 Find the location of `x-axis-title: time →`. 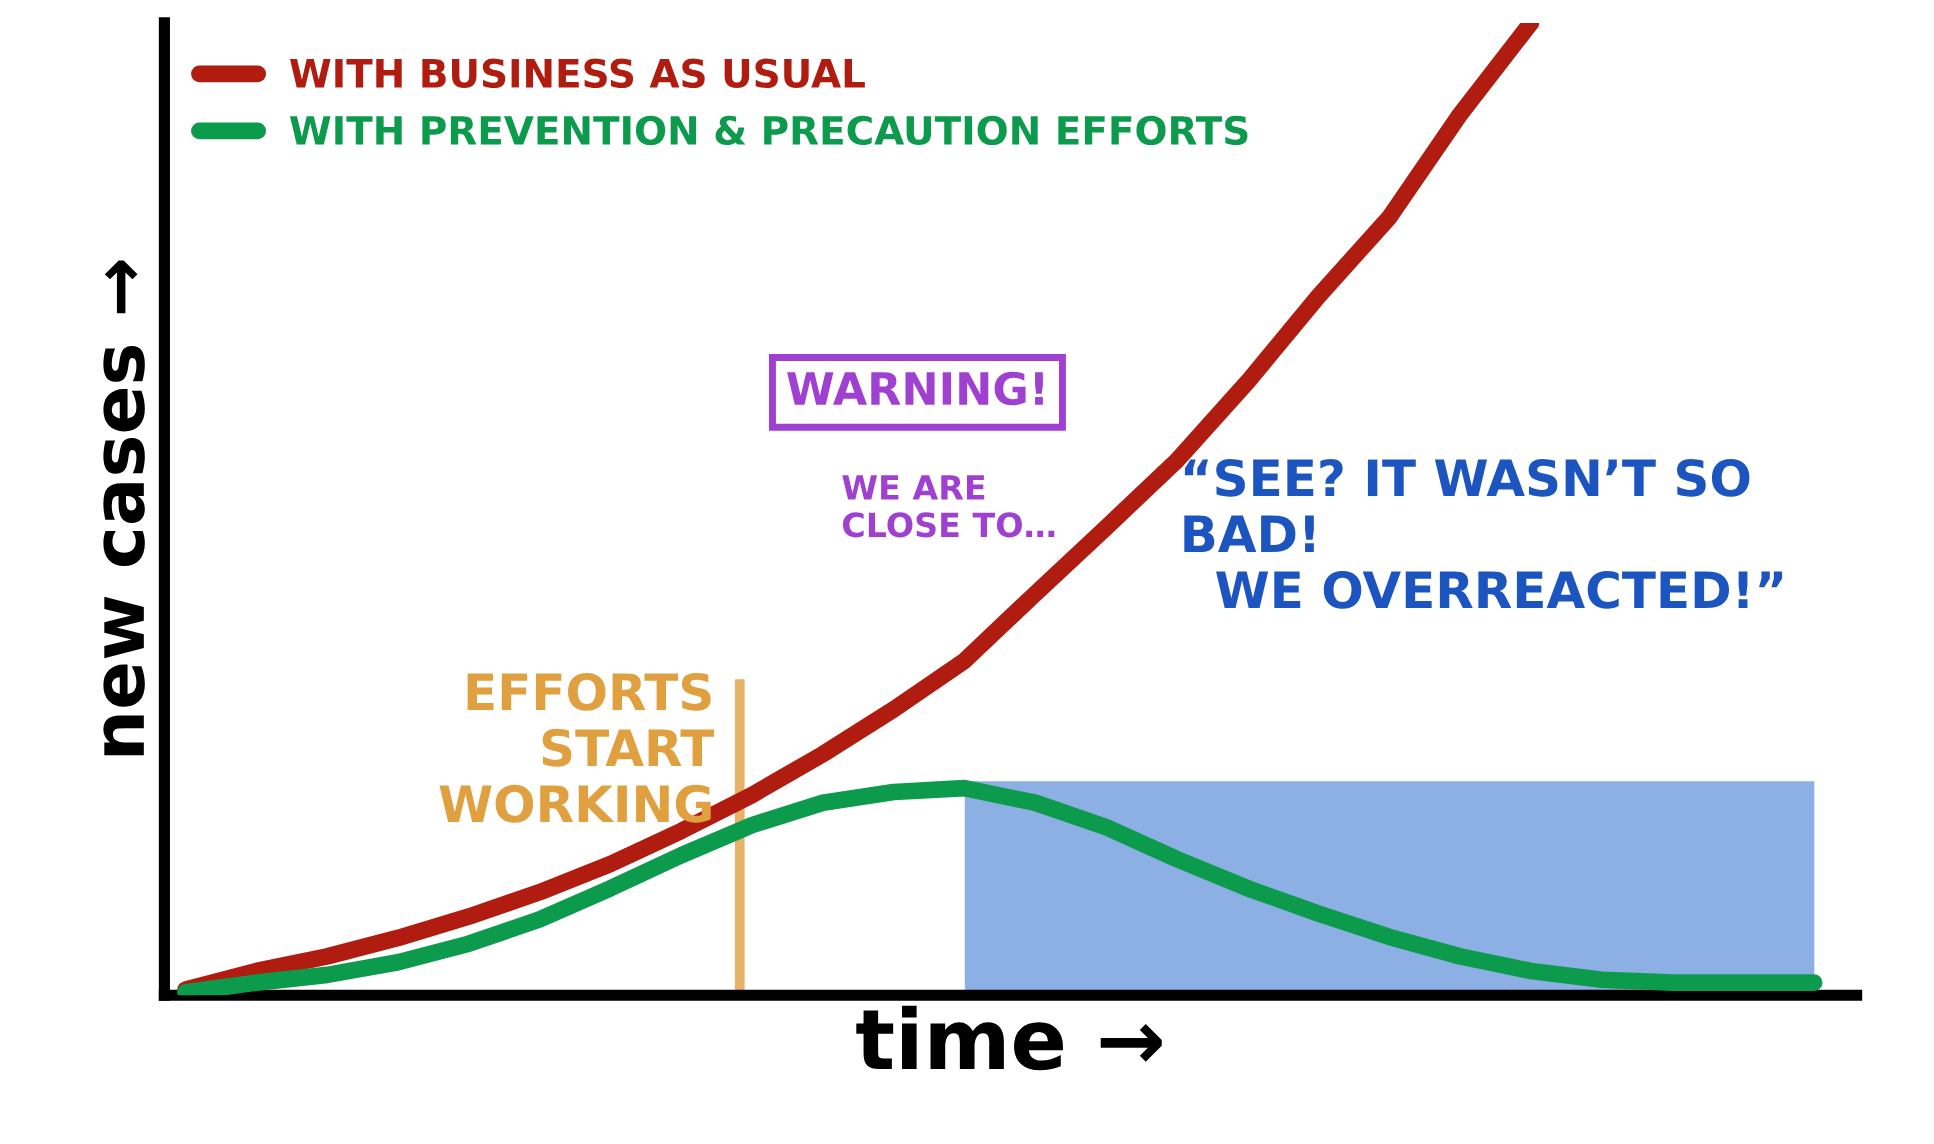

x-axis-title: time → is located at coordinates (1009, 1038).